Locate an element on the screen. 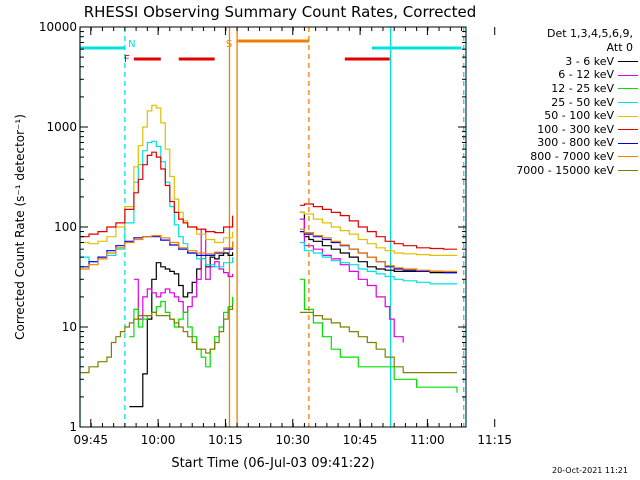 The height and width of the screenshot is (480, 640). legend-title-line-1: Det 1,3,4,5,6,9, is located at coordinates (589, 33).